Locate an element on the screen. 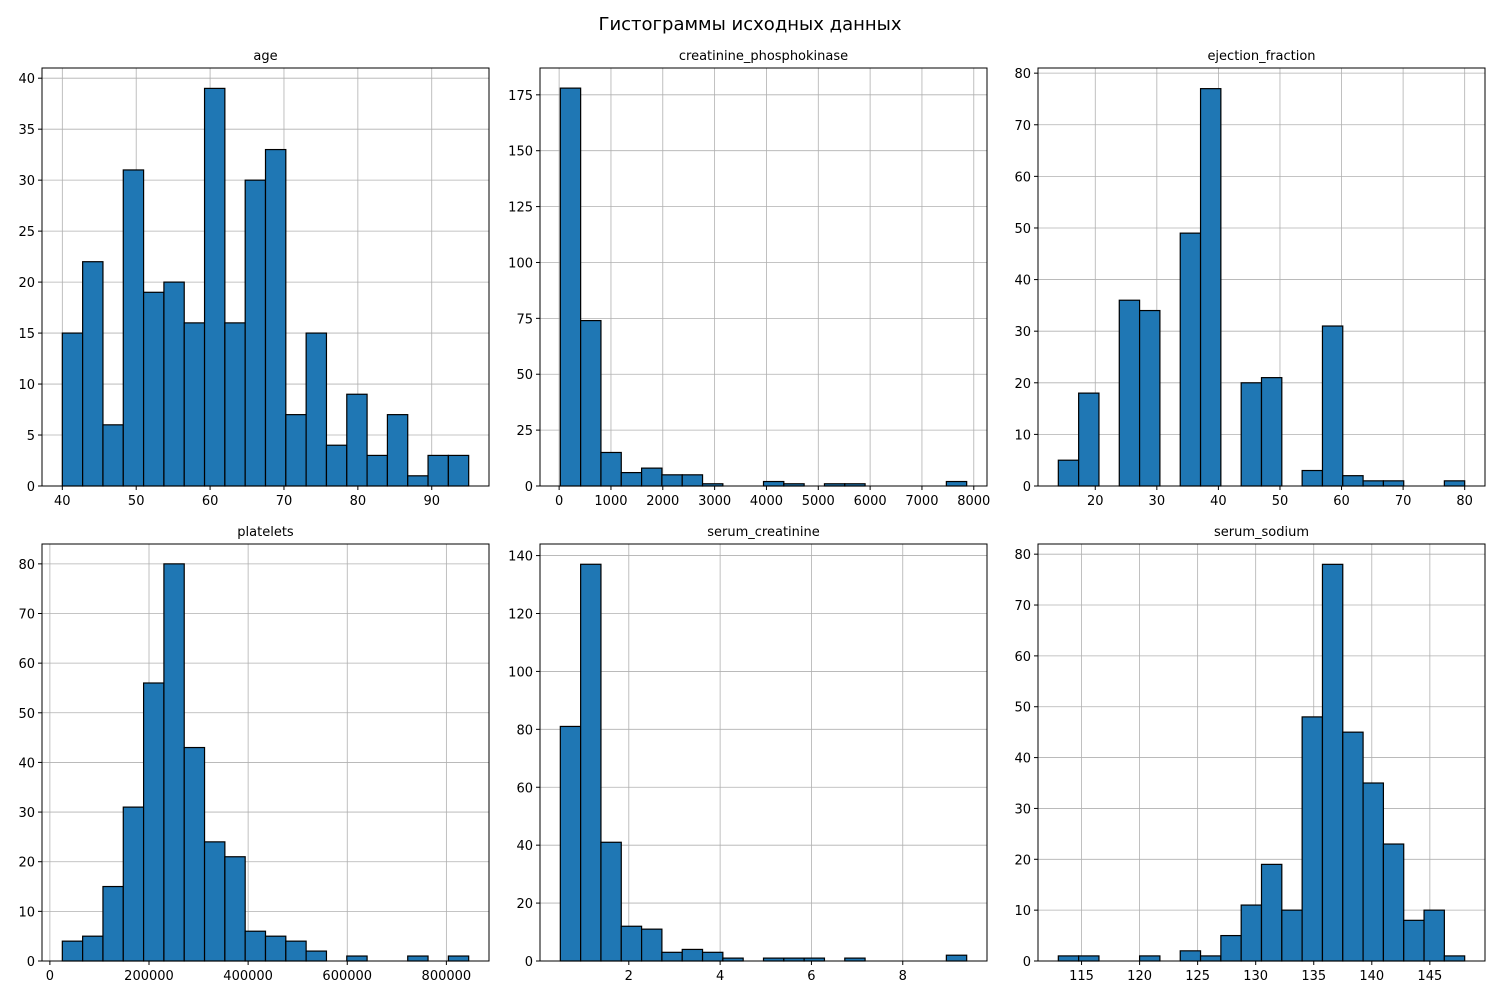 The width and height of the screenshot is (1500, 1000). x-tick-label: 90 is located at coordinates (431, 501).